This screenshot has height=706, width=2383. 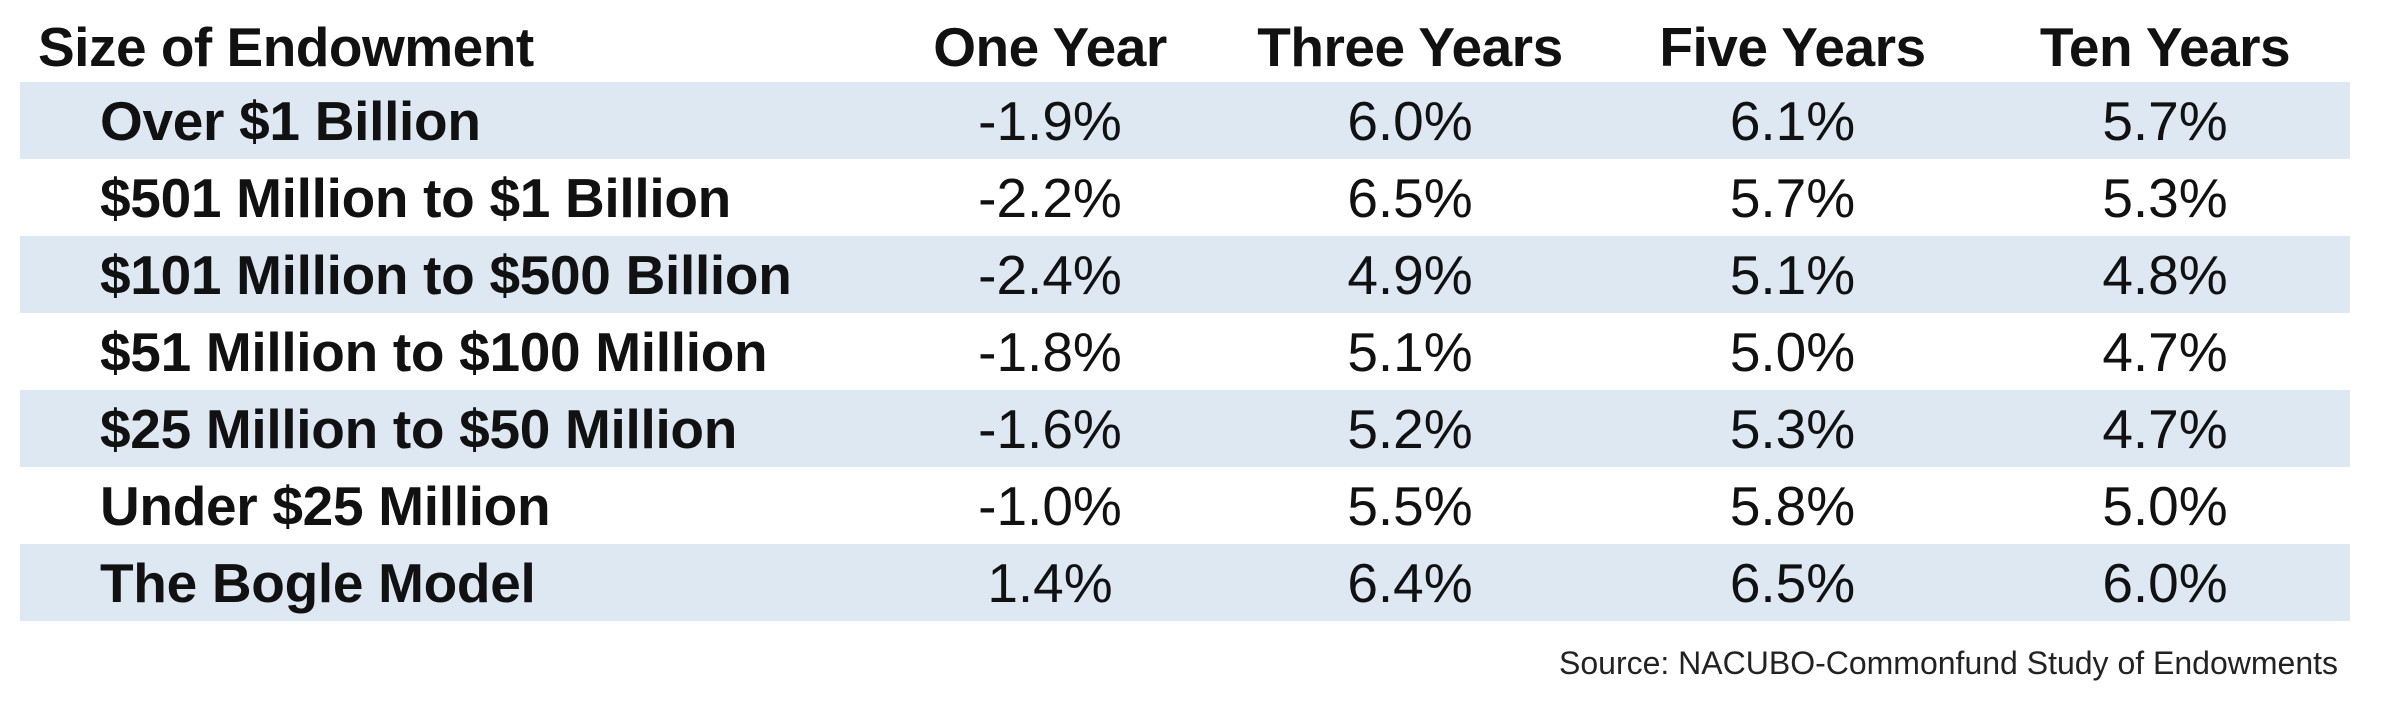 I want to click on column-header-ten-years: Ten Years, so click(x=2165, y=47).